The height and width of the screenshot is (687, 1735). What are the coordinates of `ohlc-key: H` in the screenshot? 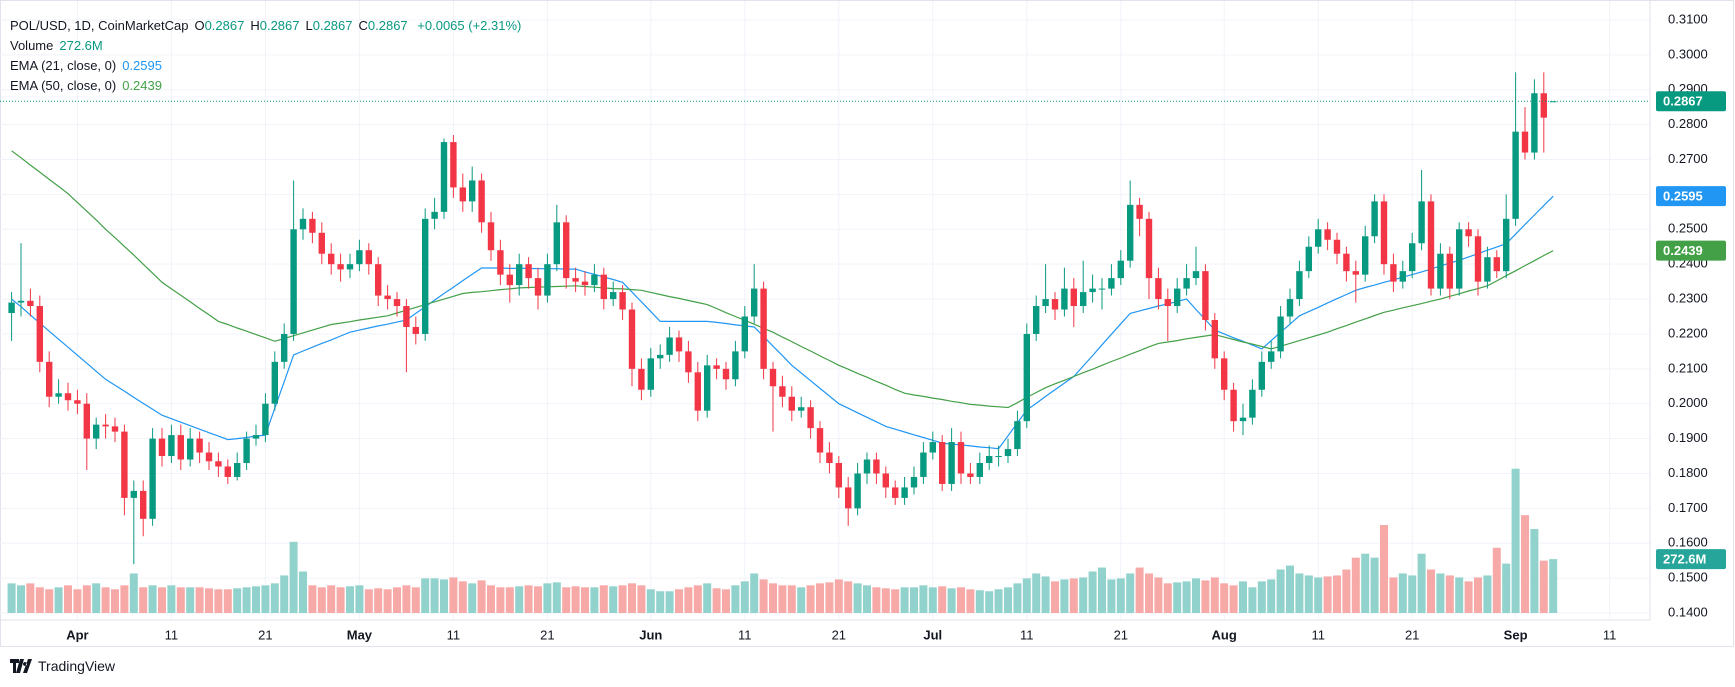 It's located at (255, 25).